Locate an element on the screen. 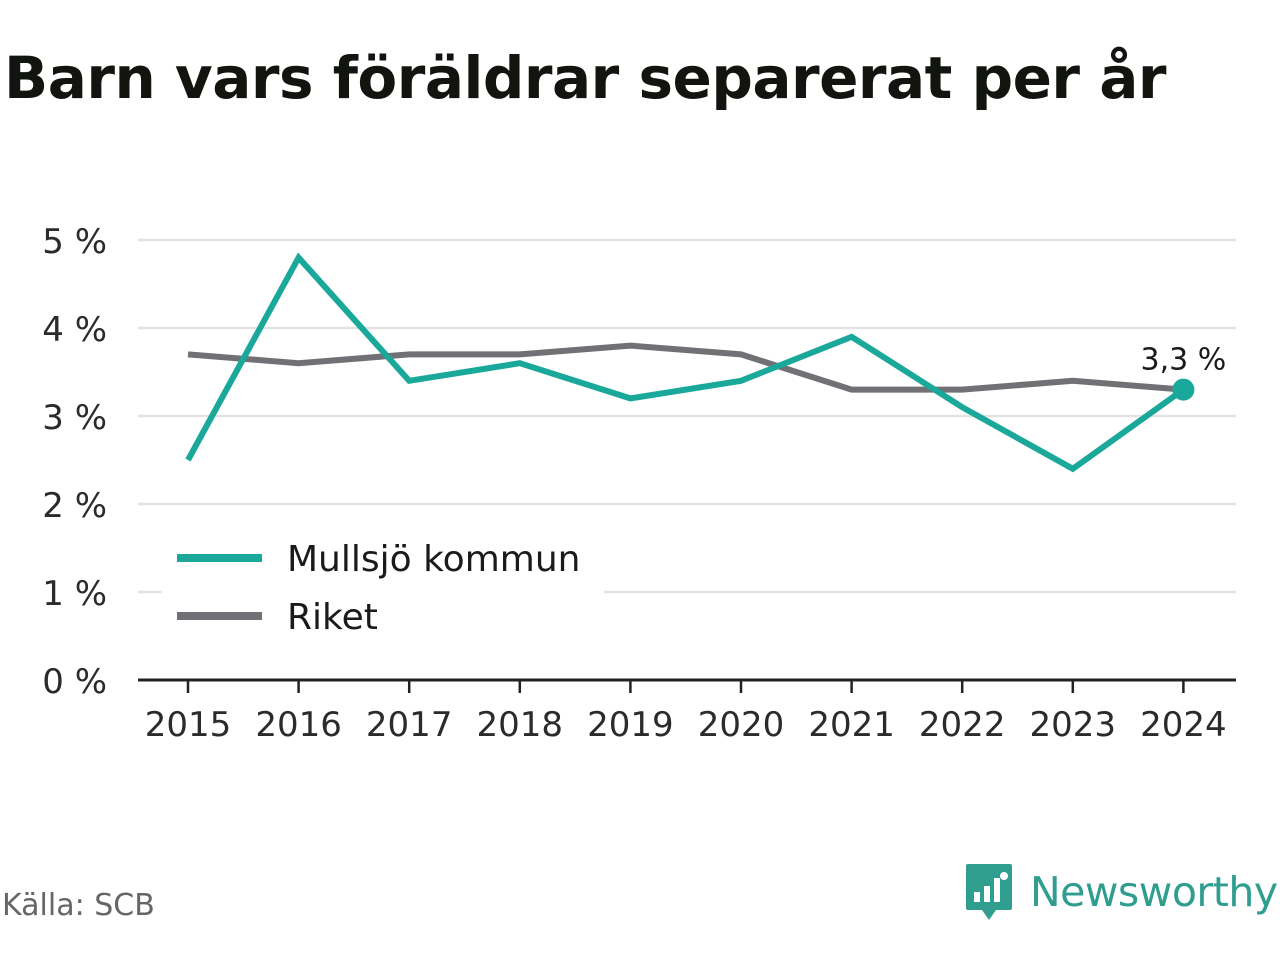 Image resolution: width=1280 pixels, height=960 pixels. x-tick-label: 2017 is located at coordinates (409, 725).